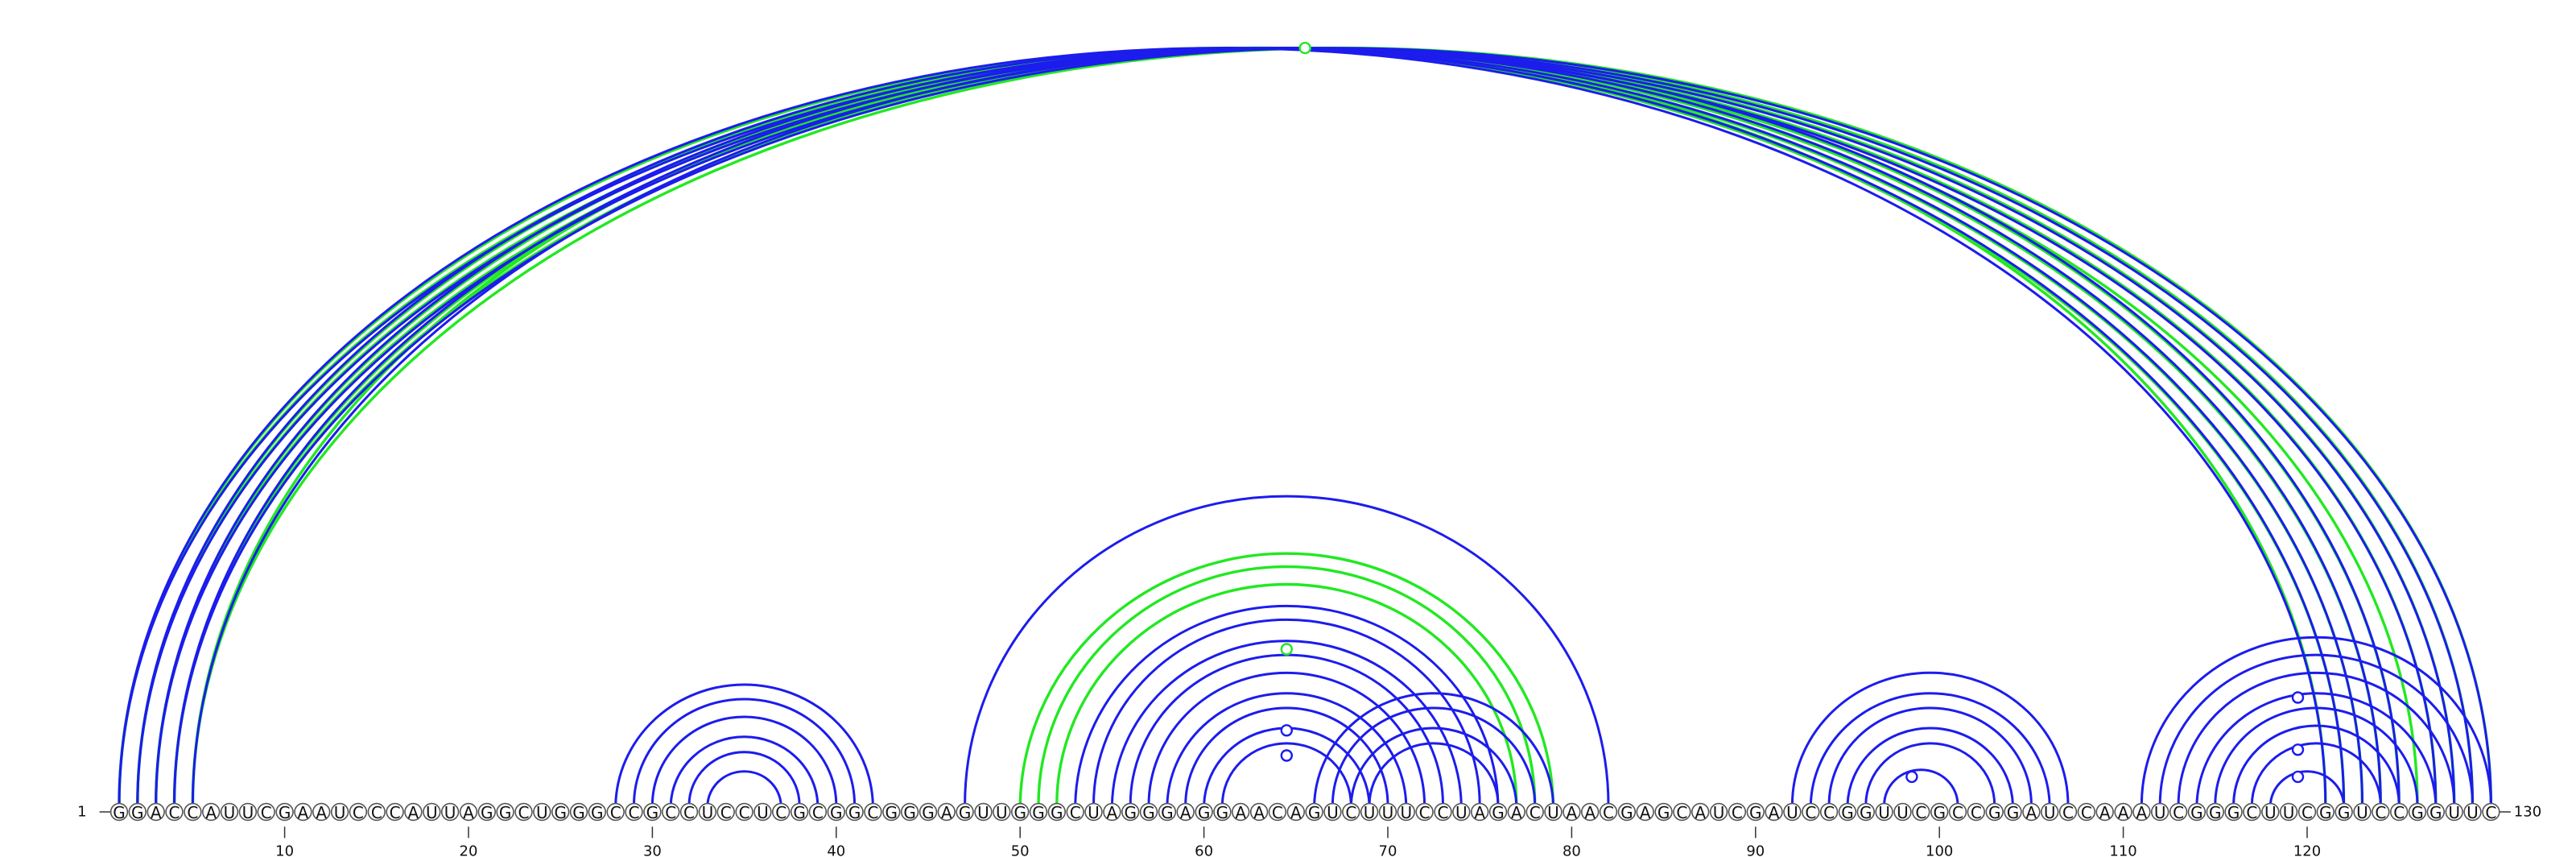 This screenshot has height=857, width=2576. What do you see at coordinates (81, 812) in the screenshot?
I see `sequence-start-label: 1` at bounding box center [81, 812].